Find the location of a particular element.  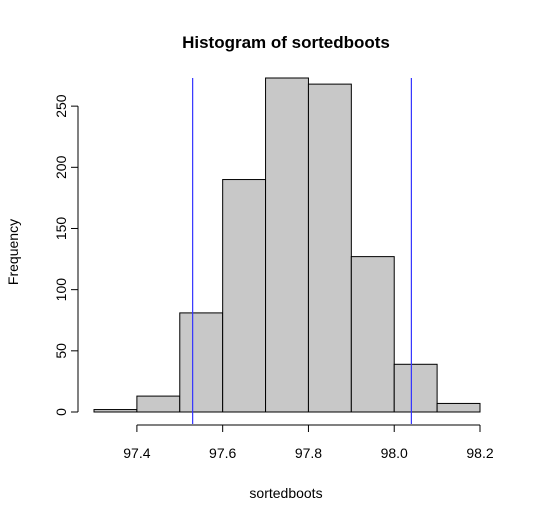

x-tick-label: 97.8 is located at coordinates (308, 453).